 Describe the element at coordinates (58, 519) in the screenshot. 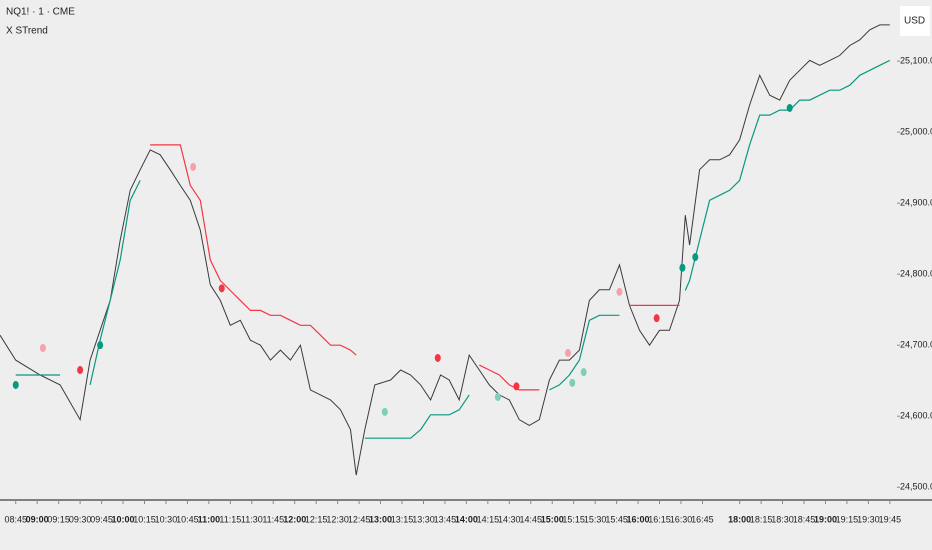

I see `x-tick-label: 09:15` at that location.